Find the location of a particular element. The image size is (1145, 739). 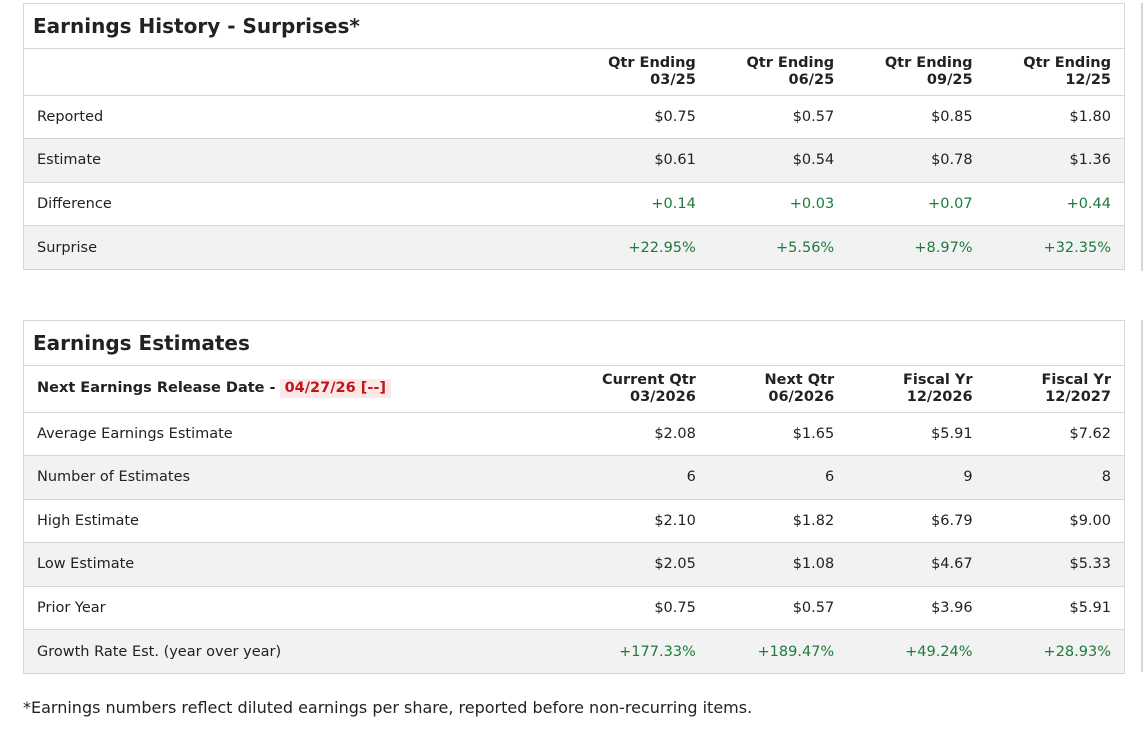

cell-value: $0.54 is located at coordinates (778, 160).